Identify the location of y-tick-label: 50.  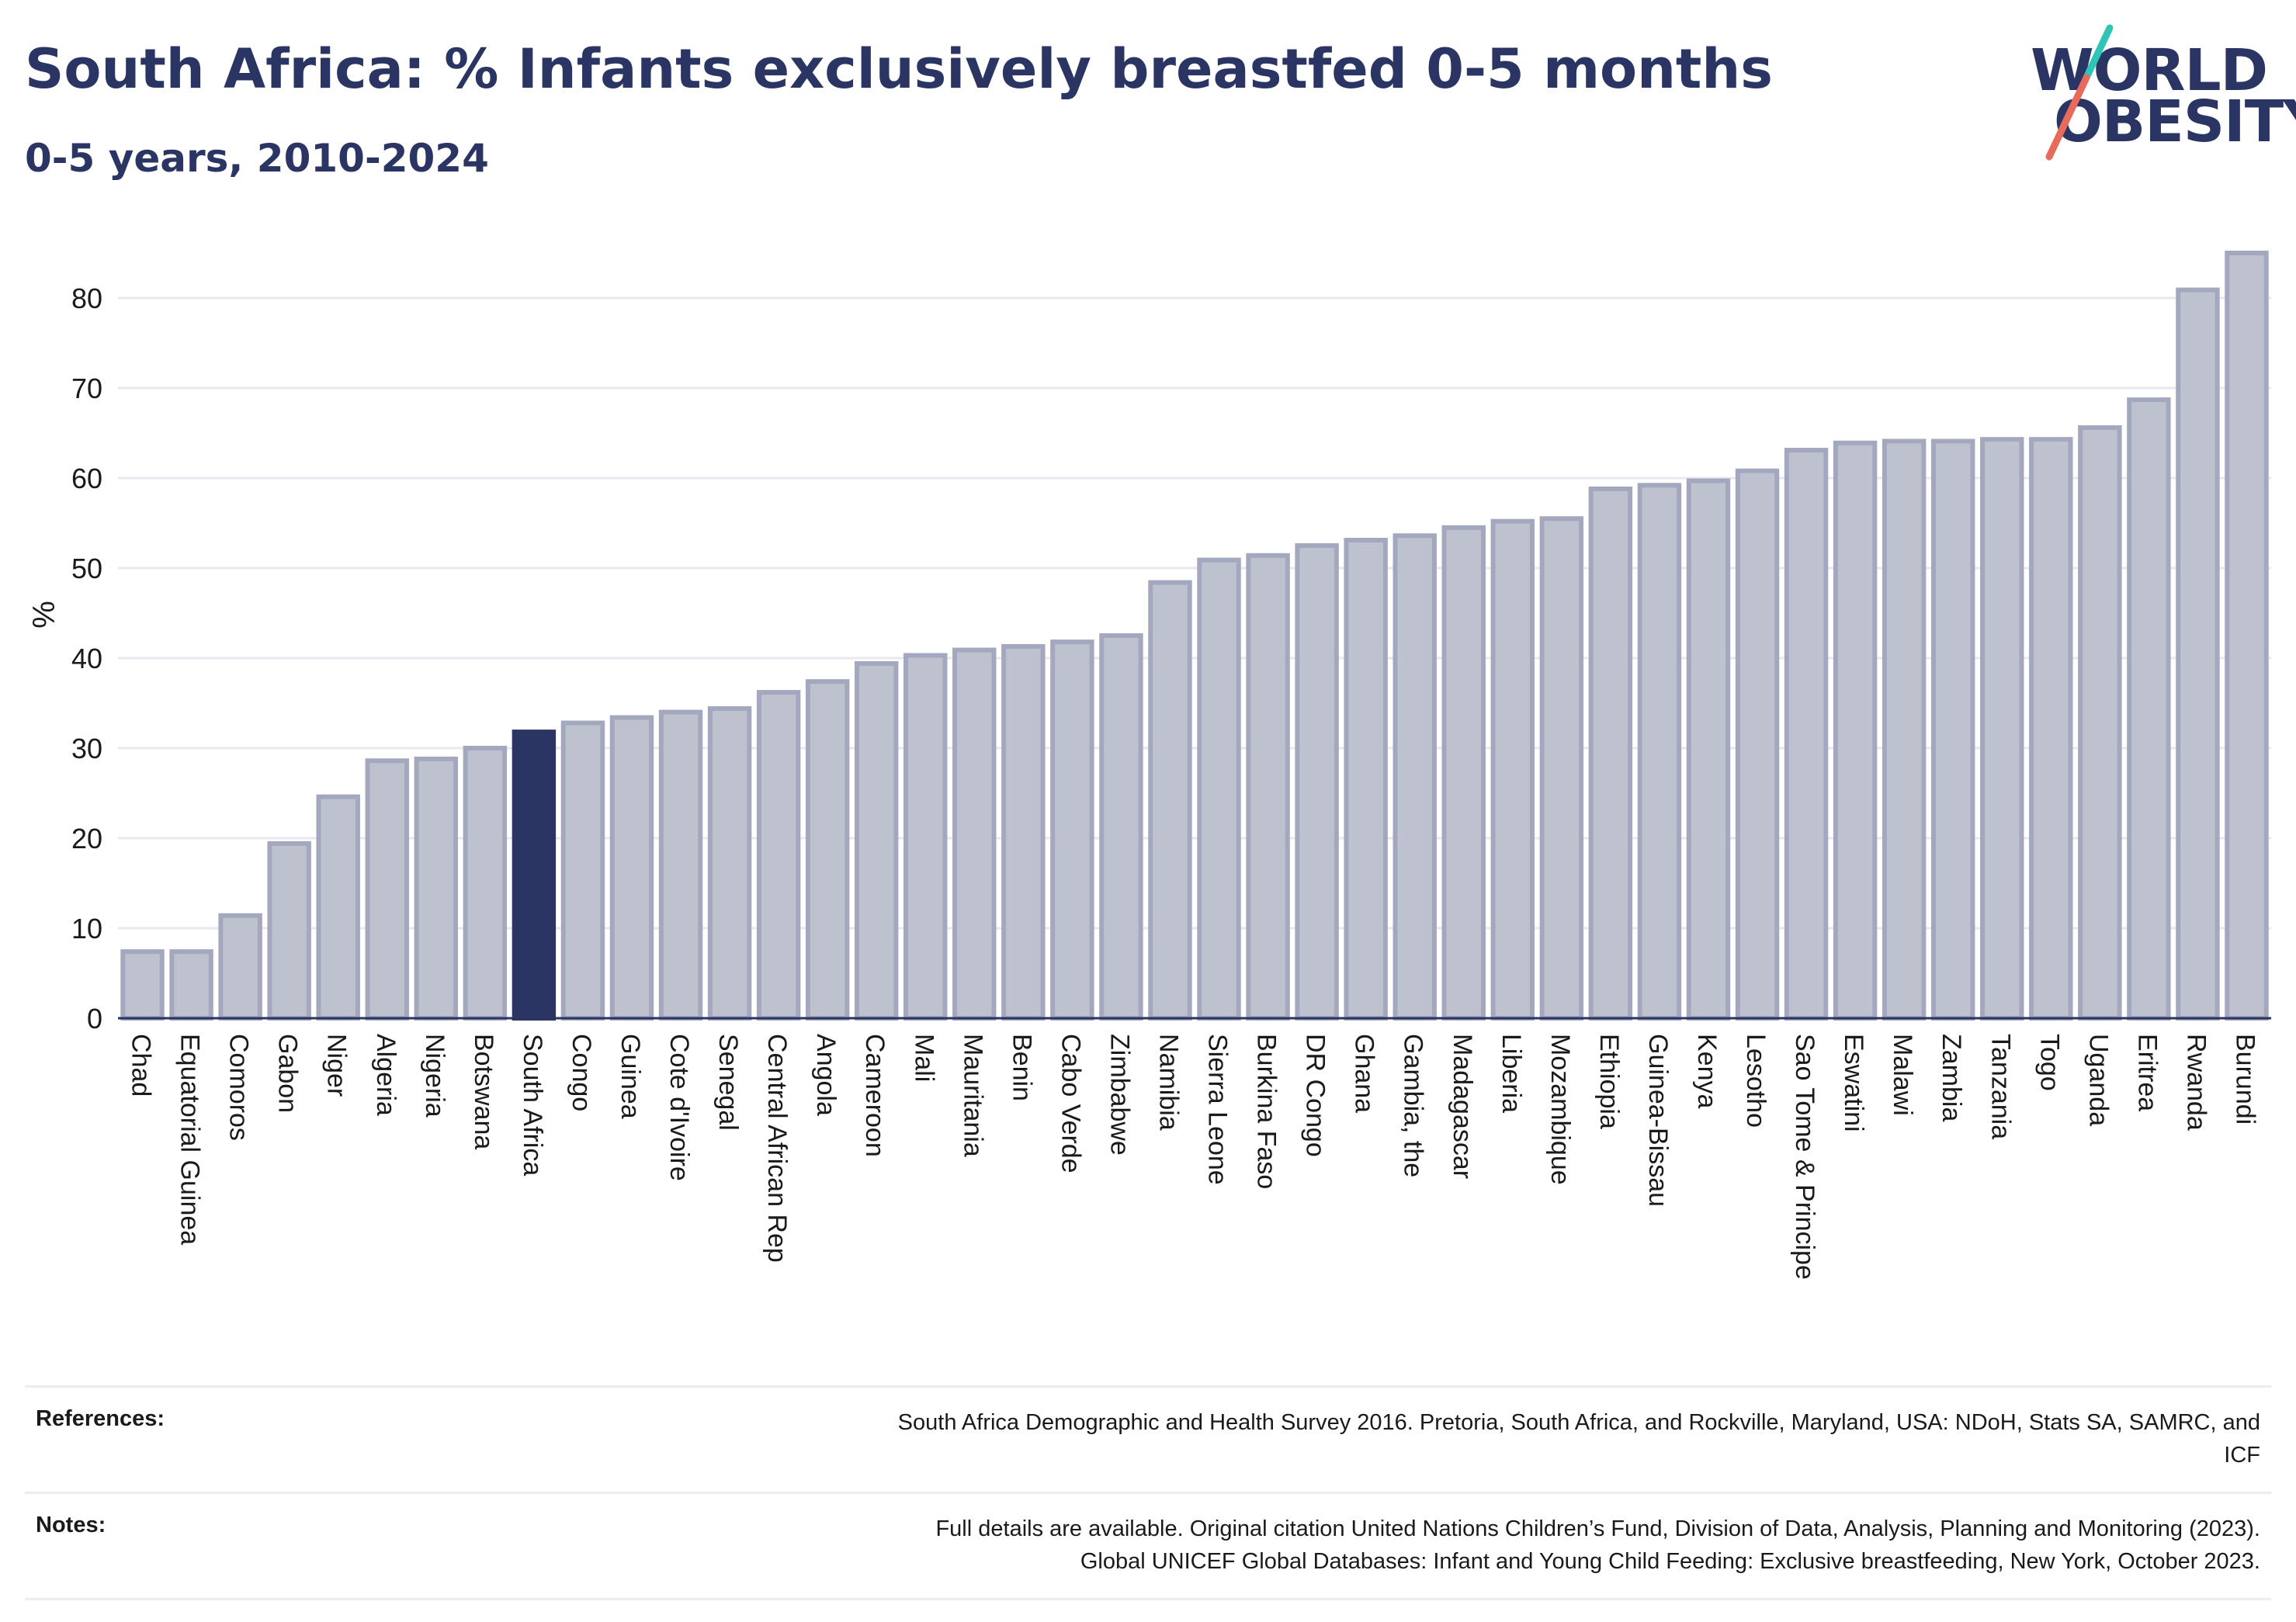
(86, 568).